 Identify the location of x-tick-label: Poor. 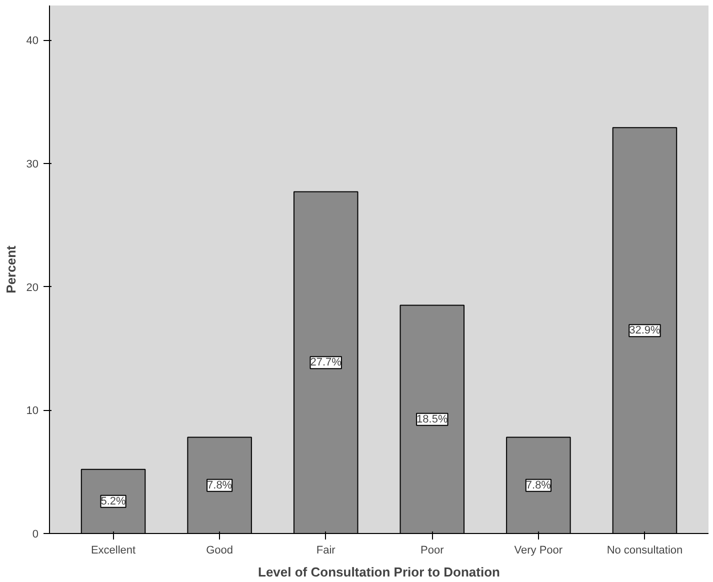
(432, 550).